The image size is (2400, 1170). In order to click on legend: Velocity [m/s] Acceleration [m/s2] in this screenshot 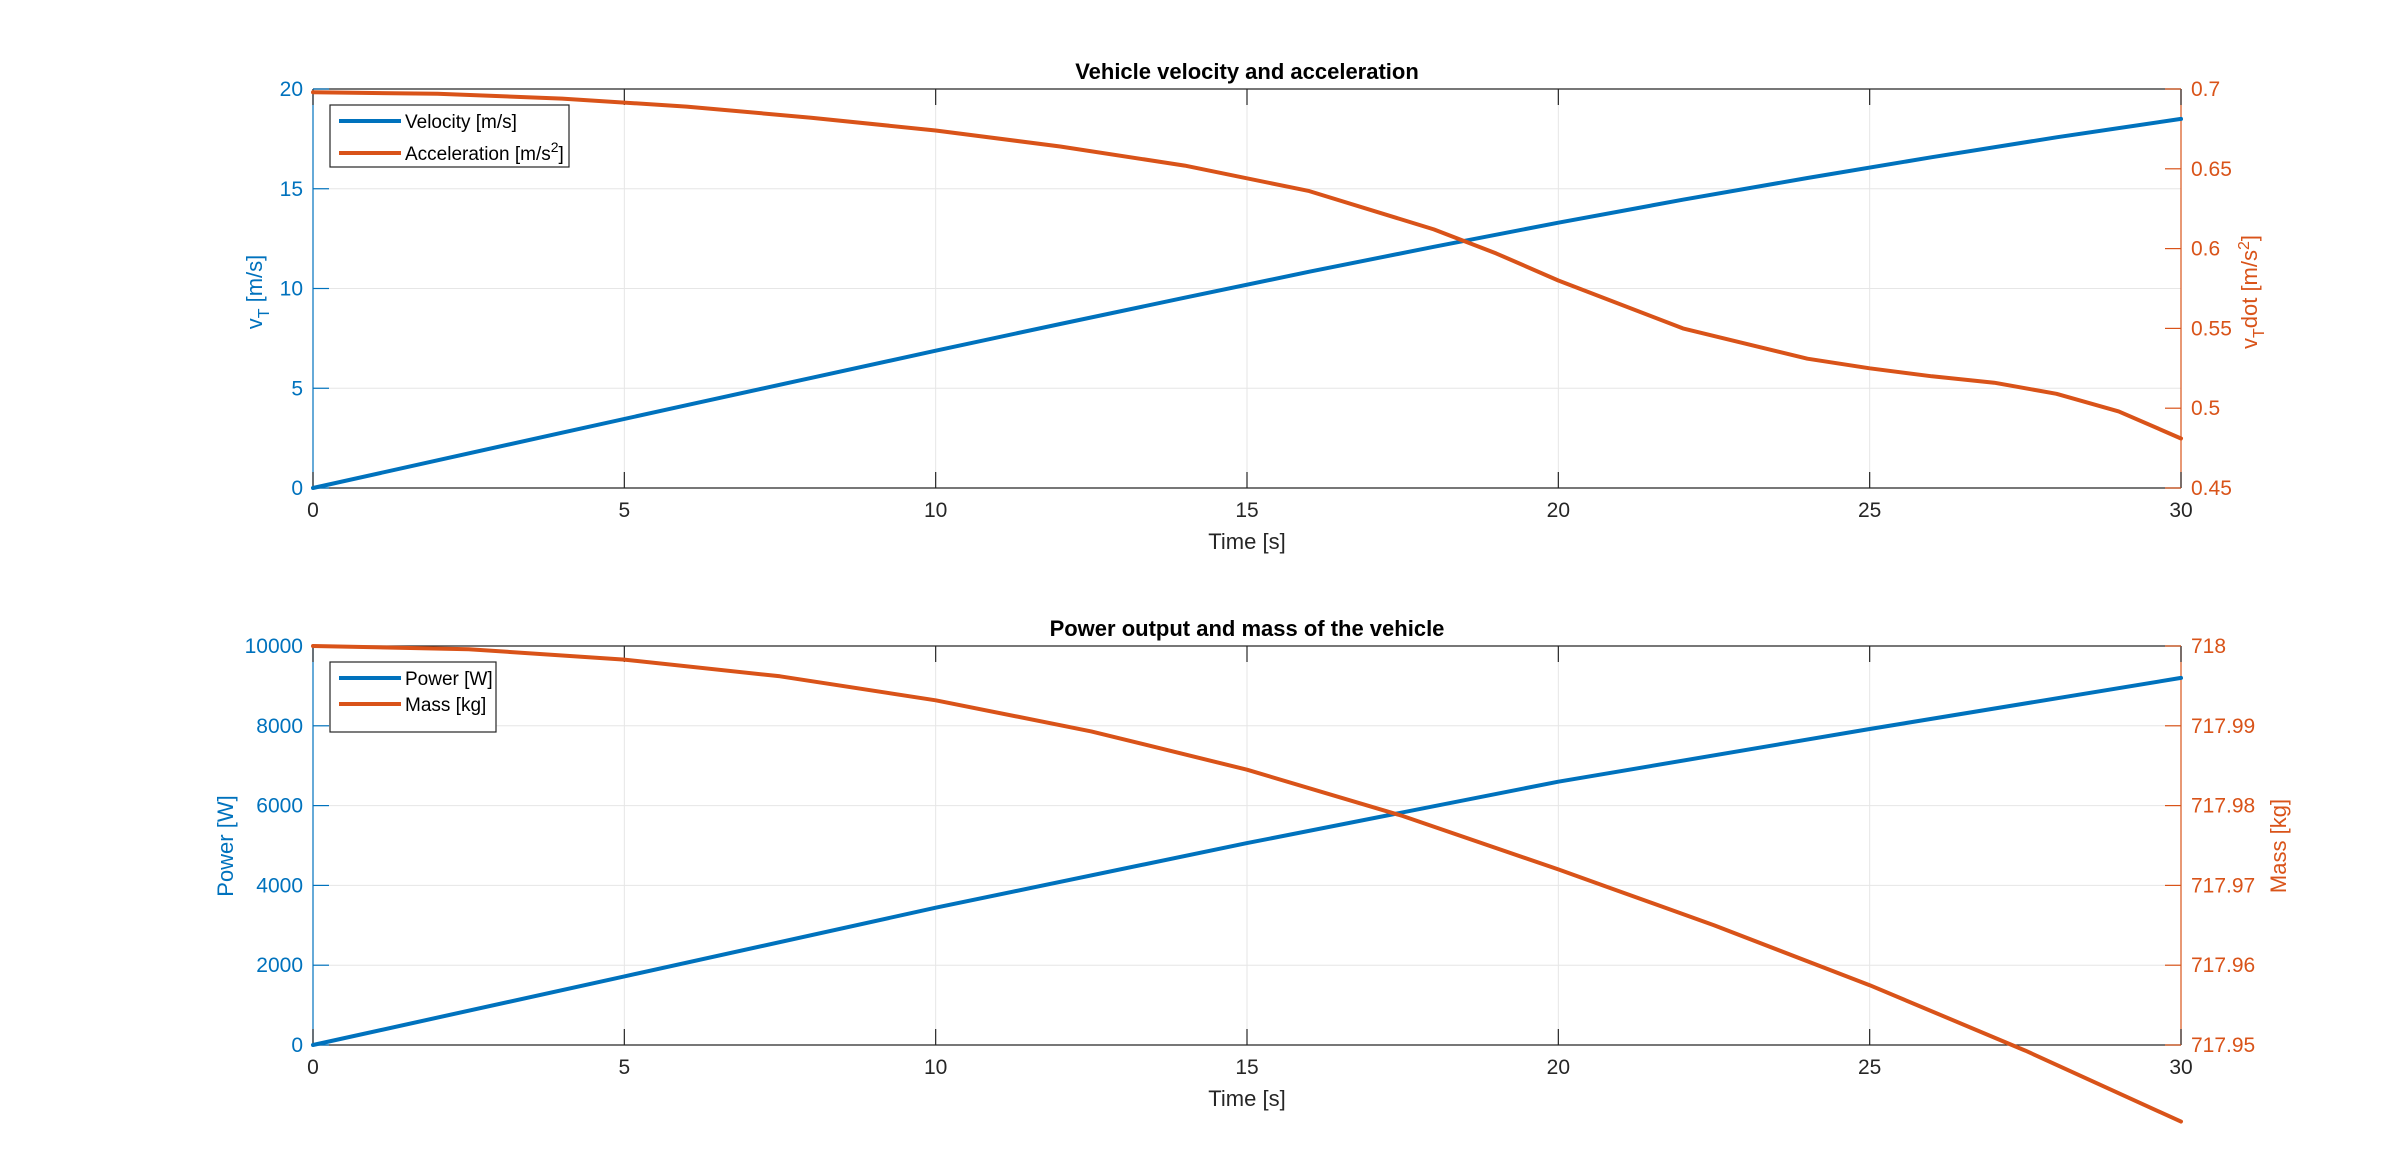, I will do `click(449, 136)`.